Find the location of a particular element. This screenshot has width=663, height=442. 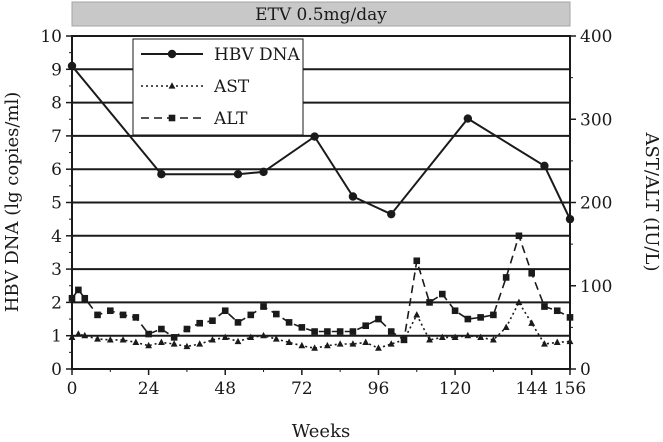

left-tick-label: 7 is located at coordinates (56, 137).